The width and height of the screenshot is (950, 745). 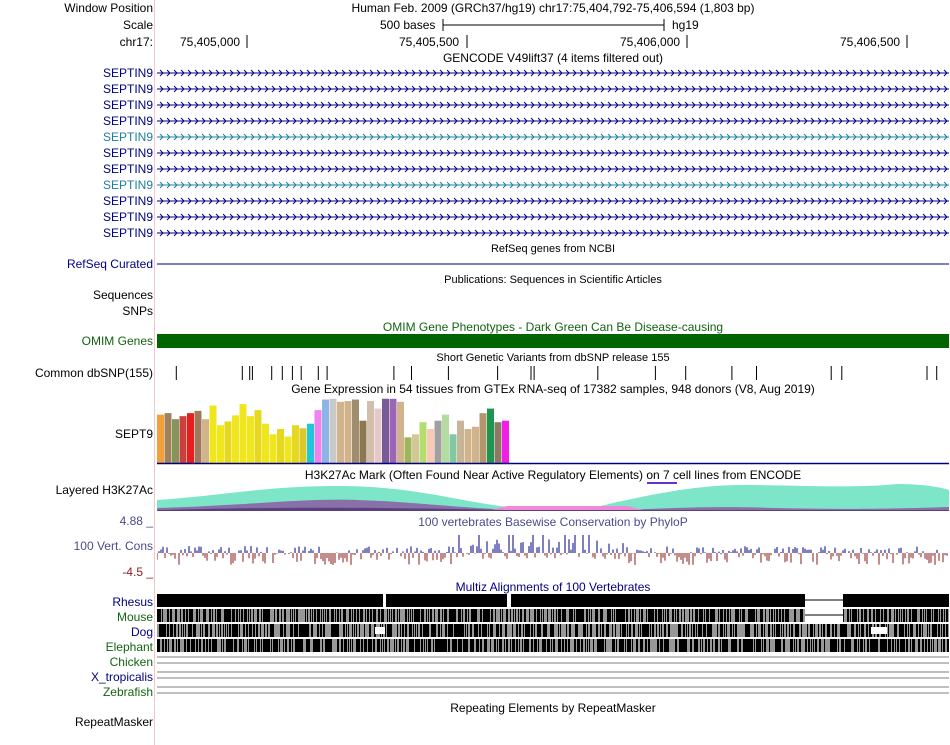 What do you see at coordinates (553, 496) in the screenshot?
I see `h3k27ac-track` at bounding box center [553, 496].